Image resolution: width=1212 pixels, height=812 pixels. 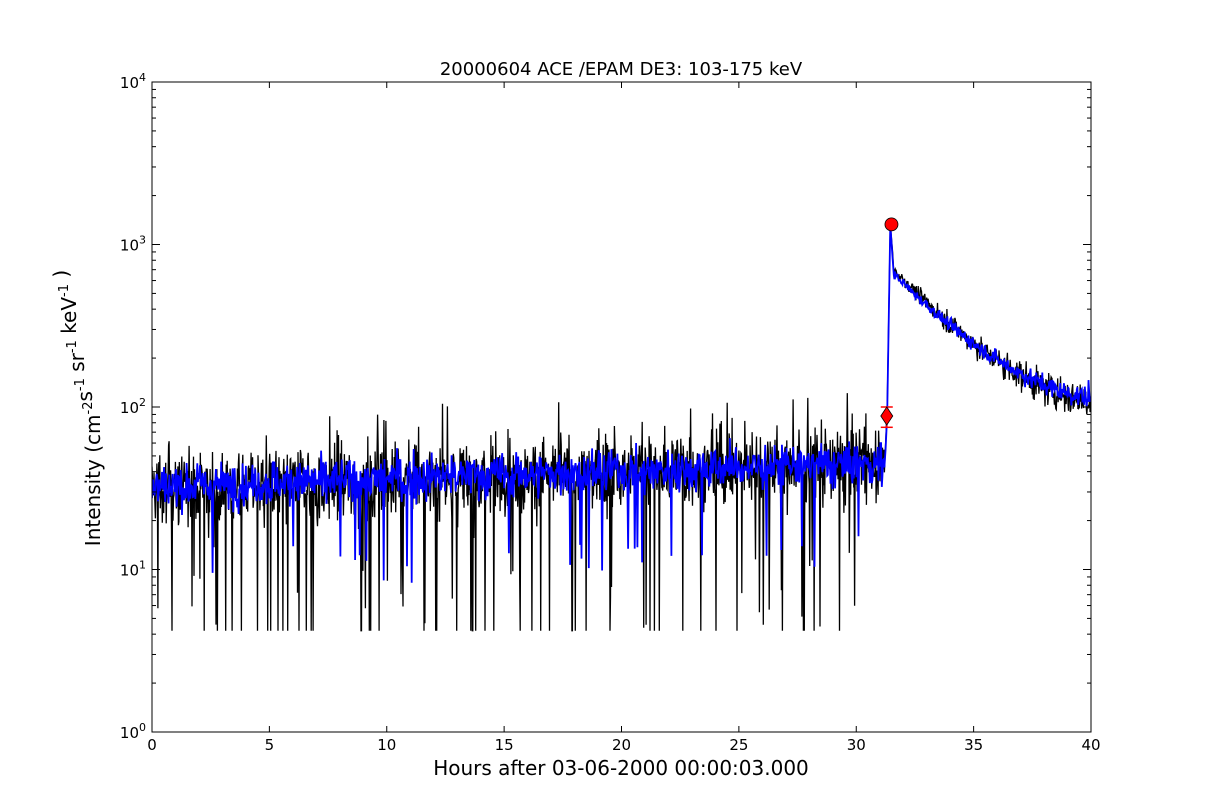 What do you see at coordinates (891, 224) in the screenshot?
I see `peak-marker` at bounding box center [891, 224].